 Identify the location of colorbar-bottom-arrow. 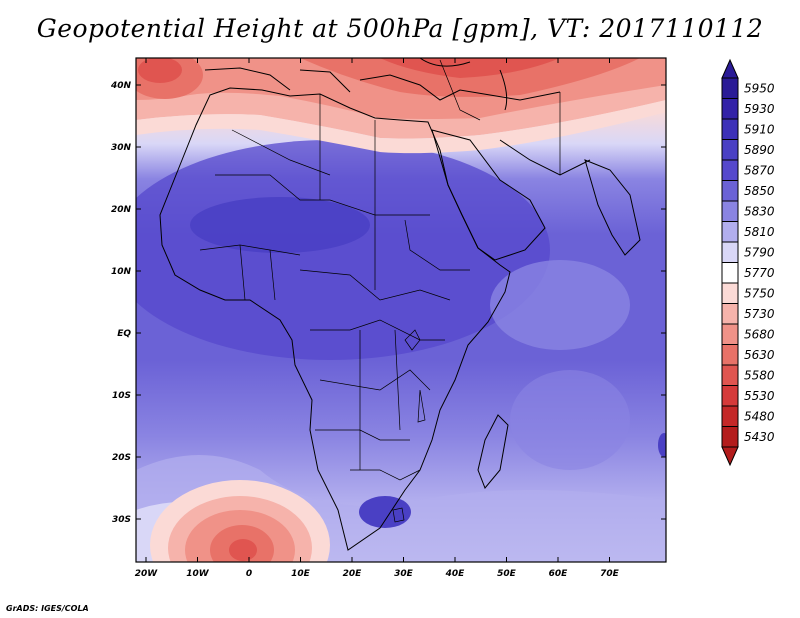
(730, 456).